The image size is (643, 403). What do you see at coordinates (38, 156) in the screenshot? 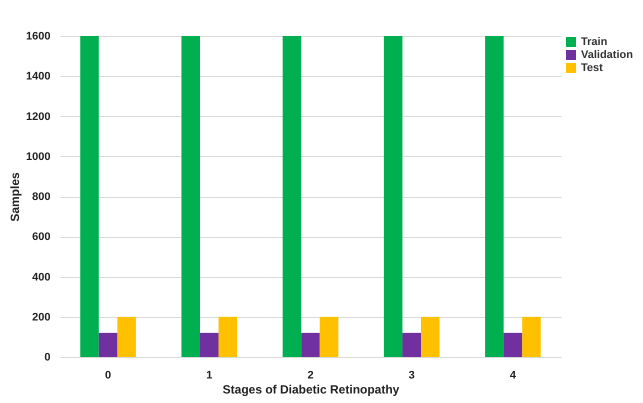
I see `y-tick-label: 1000` at bounding box center [38, 156].